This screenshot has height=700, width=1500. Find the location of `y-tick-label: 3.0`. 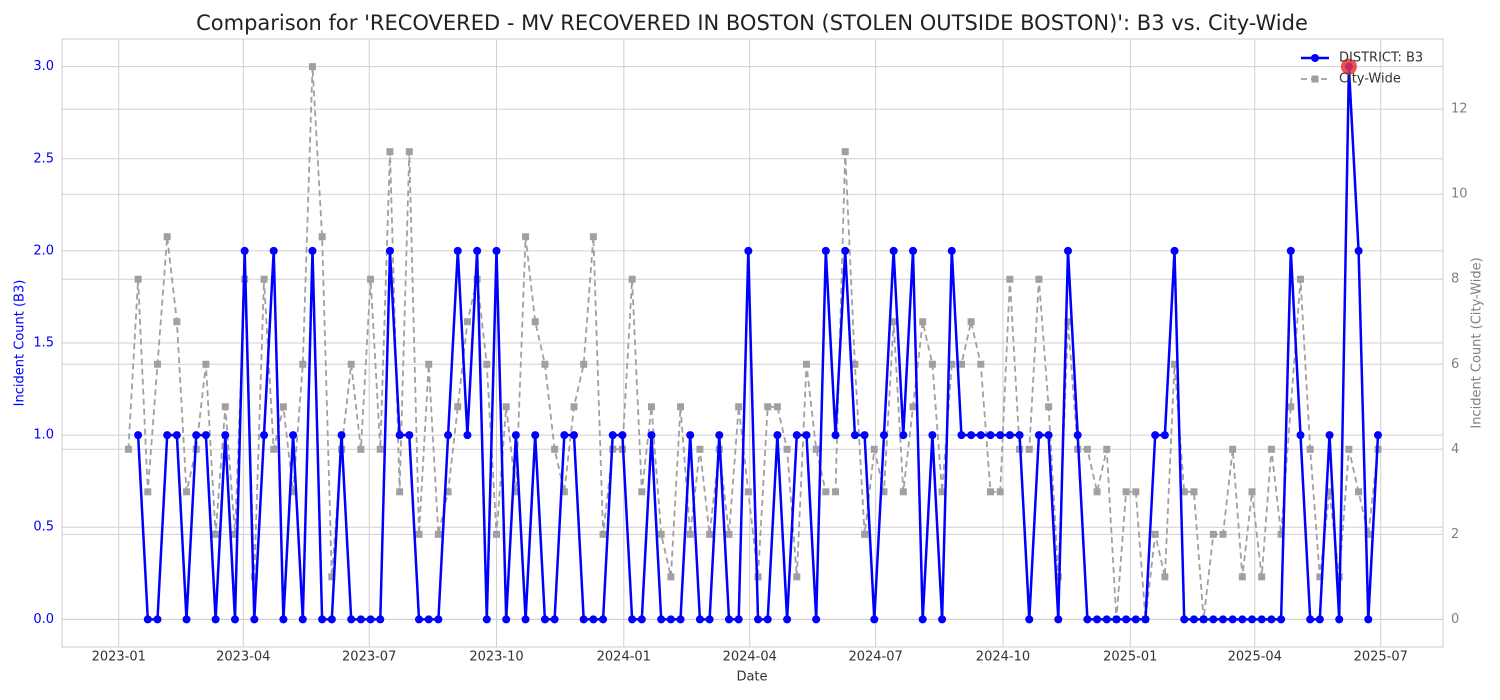

y-tick-label: 3.0 is located at coordinates (43, 66).